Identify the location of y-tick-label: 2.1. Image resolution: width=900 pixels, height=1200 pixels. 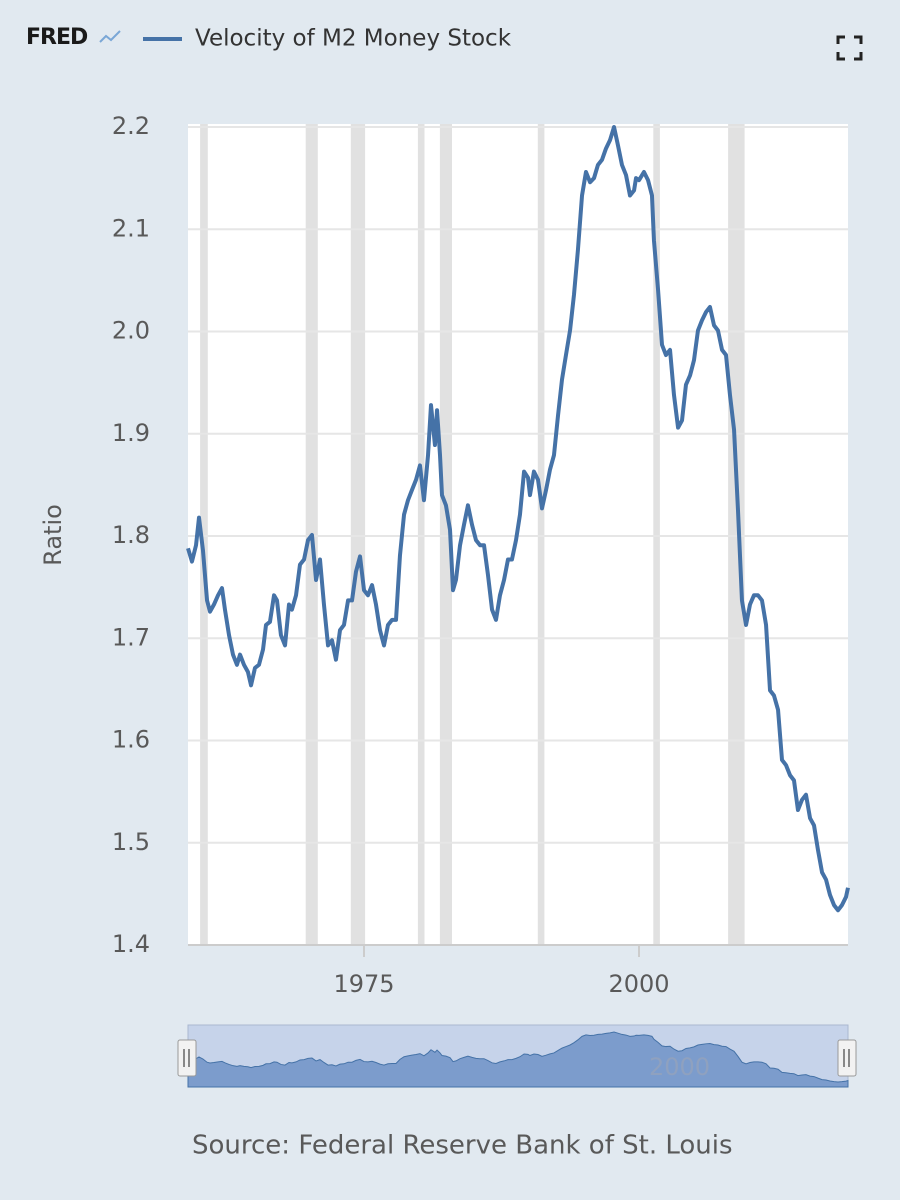
(131, 228).